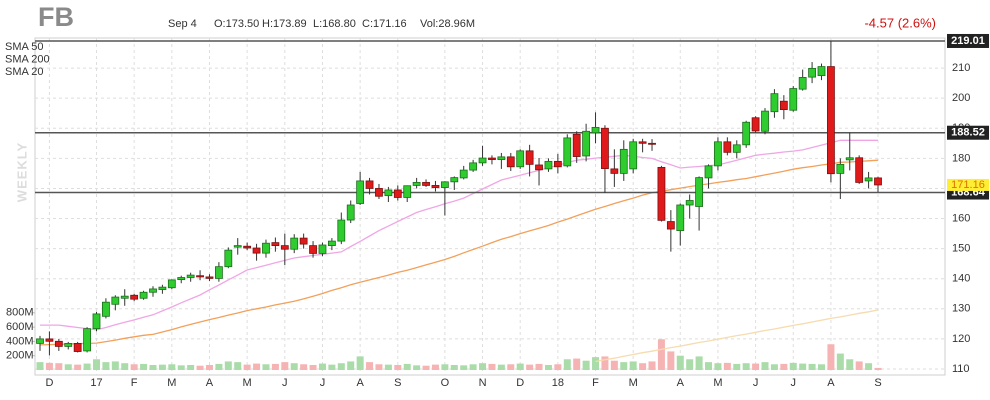 The height and width of the screenshot is (400, 990). What do you see at coordinates (236, 24) in the screenshot?
I see `header-open: O:173.50` at bounding box center [236, 24].